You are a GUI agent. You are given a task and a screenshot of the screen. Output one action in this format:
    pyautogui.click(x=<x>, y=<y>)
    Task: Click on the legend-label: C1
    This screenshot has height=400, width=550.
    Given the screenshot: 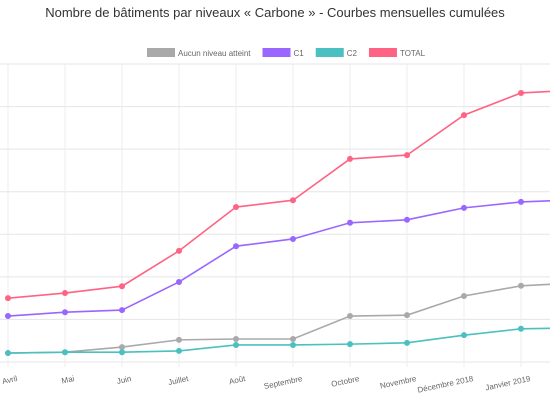 What is the action you would take?
    pyautogui.click(x=299, y=53)
    